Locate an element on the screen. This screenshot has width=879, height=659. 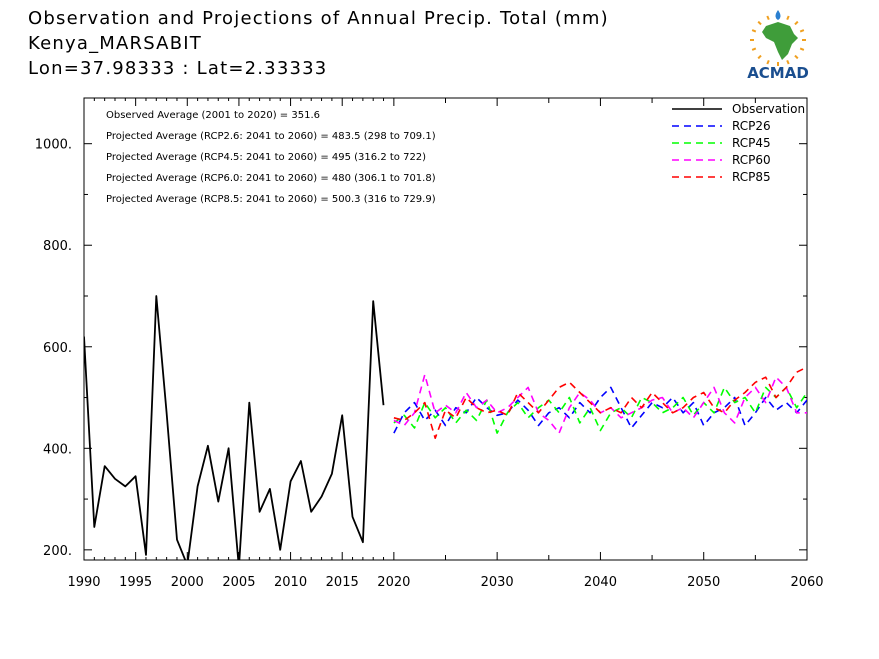
annotation-text: Observed Average (2001 to 2020) = 351.6 is located at coordinates (213, 115).